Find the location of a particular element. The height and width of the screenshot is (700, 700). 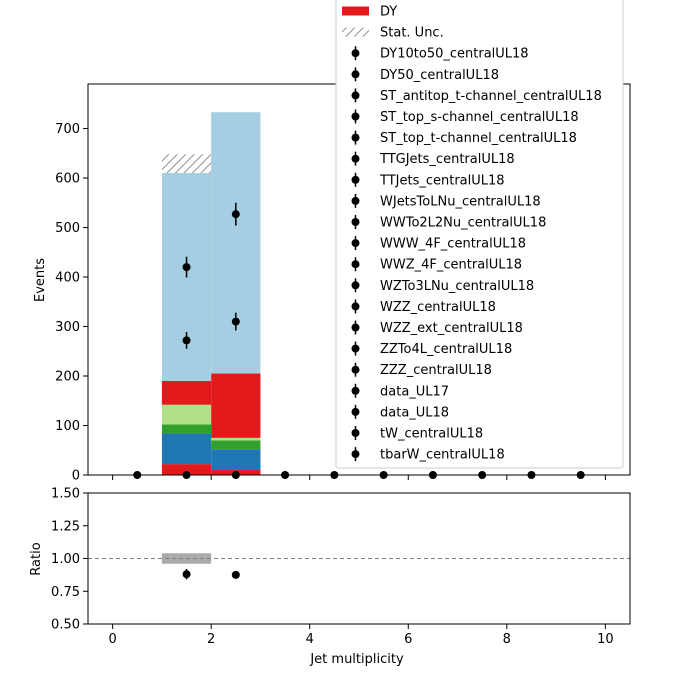

legend-label: WJetsToLNu_centralUL18 is located at coordinates (460, 201).